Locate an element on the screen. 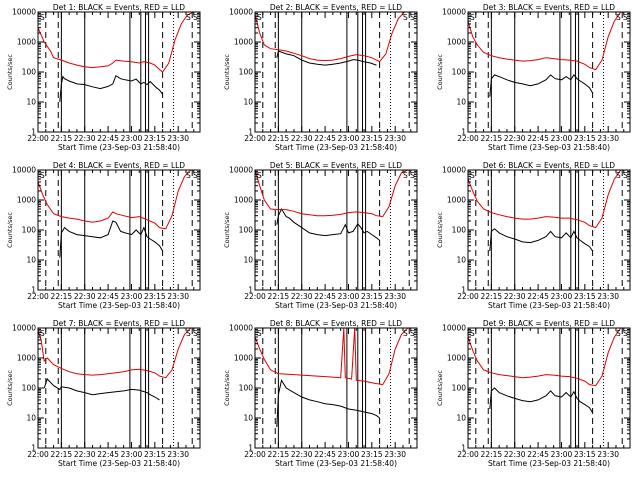 The width and height of the screenshot is (640, 480). chart-title: Det 5: BLACK = Events, RED = LLD is located at coordinates (336, 165).